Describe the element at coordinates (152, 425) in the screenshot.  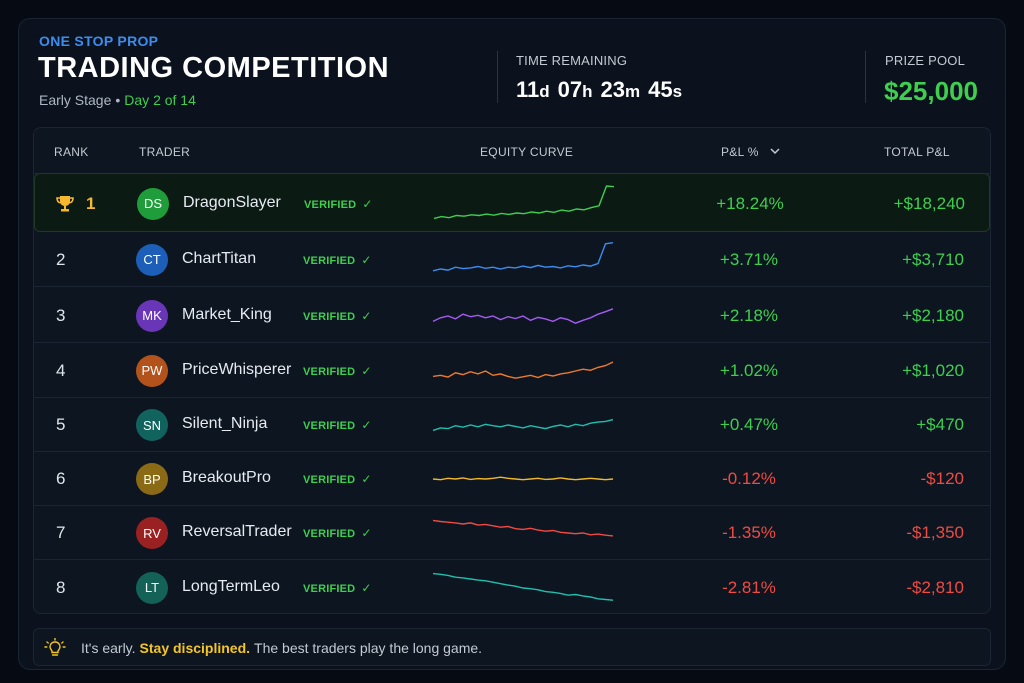
I see `avatar: SN` at that location.